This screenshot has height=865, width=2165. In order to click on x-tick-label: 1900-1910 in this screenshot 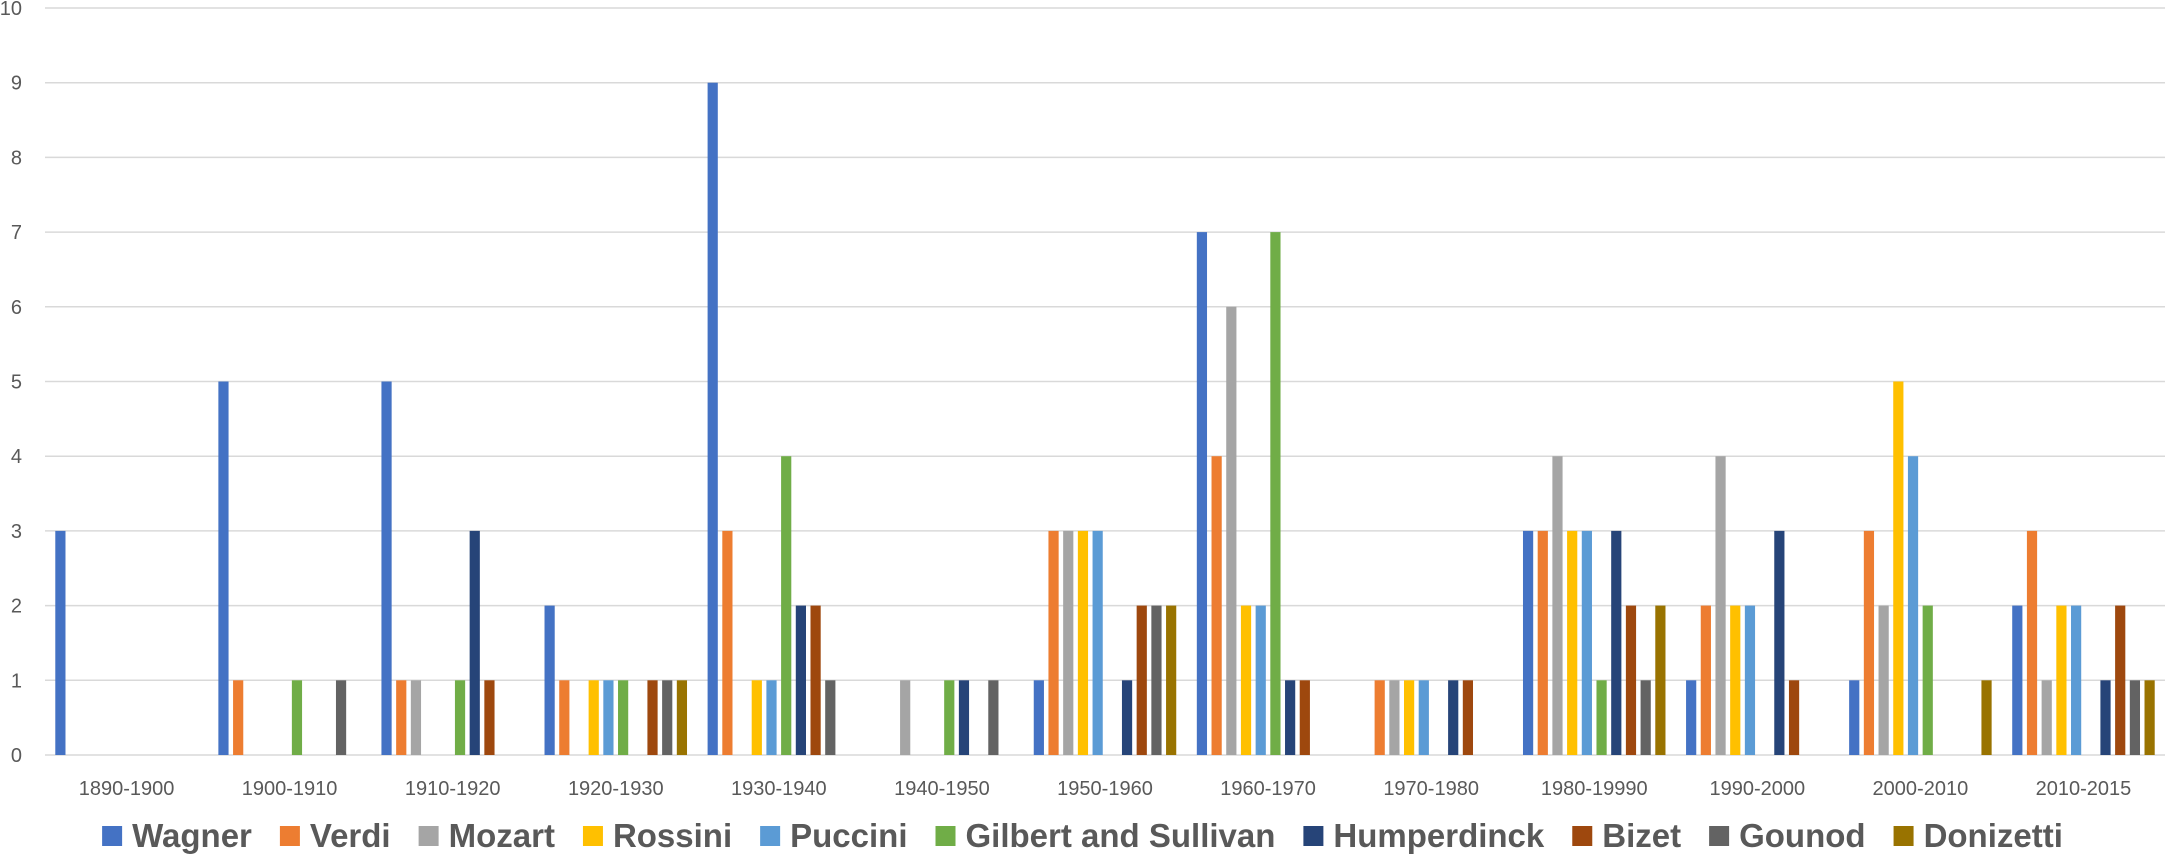, I will do `click(290, 789)`.